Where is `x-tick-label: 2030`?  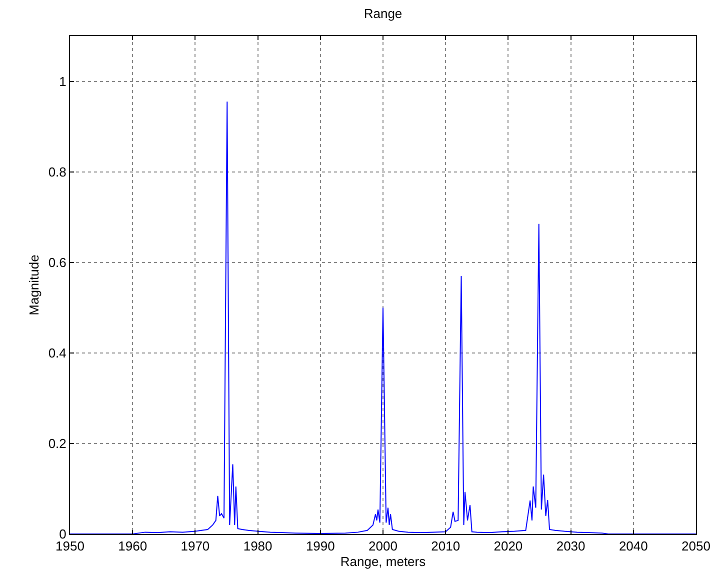
x-tick-label: 2030 is located at coordinates (571, 546).